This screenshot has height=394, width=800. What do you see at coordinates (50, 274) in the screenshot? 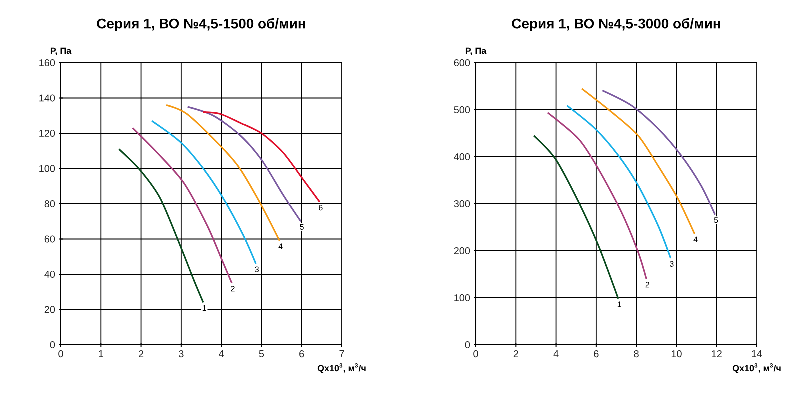
I see `y-tick-label: 40` at bounding box center [50, 274].